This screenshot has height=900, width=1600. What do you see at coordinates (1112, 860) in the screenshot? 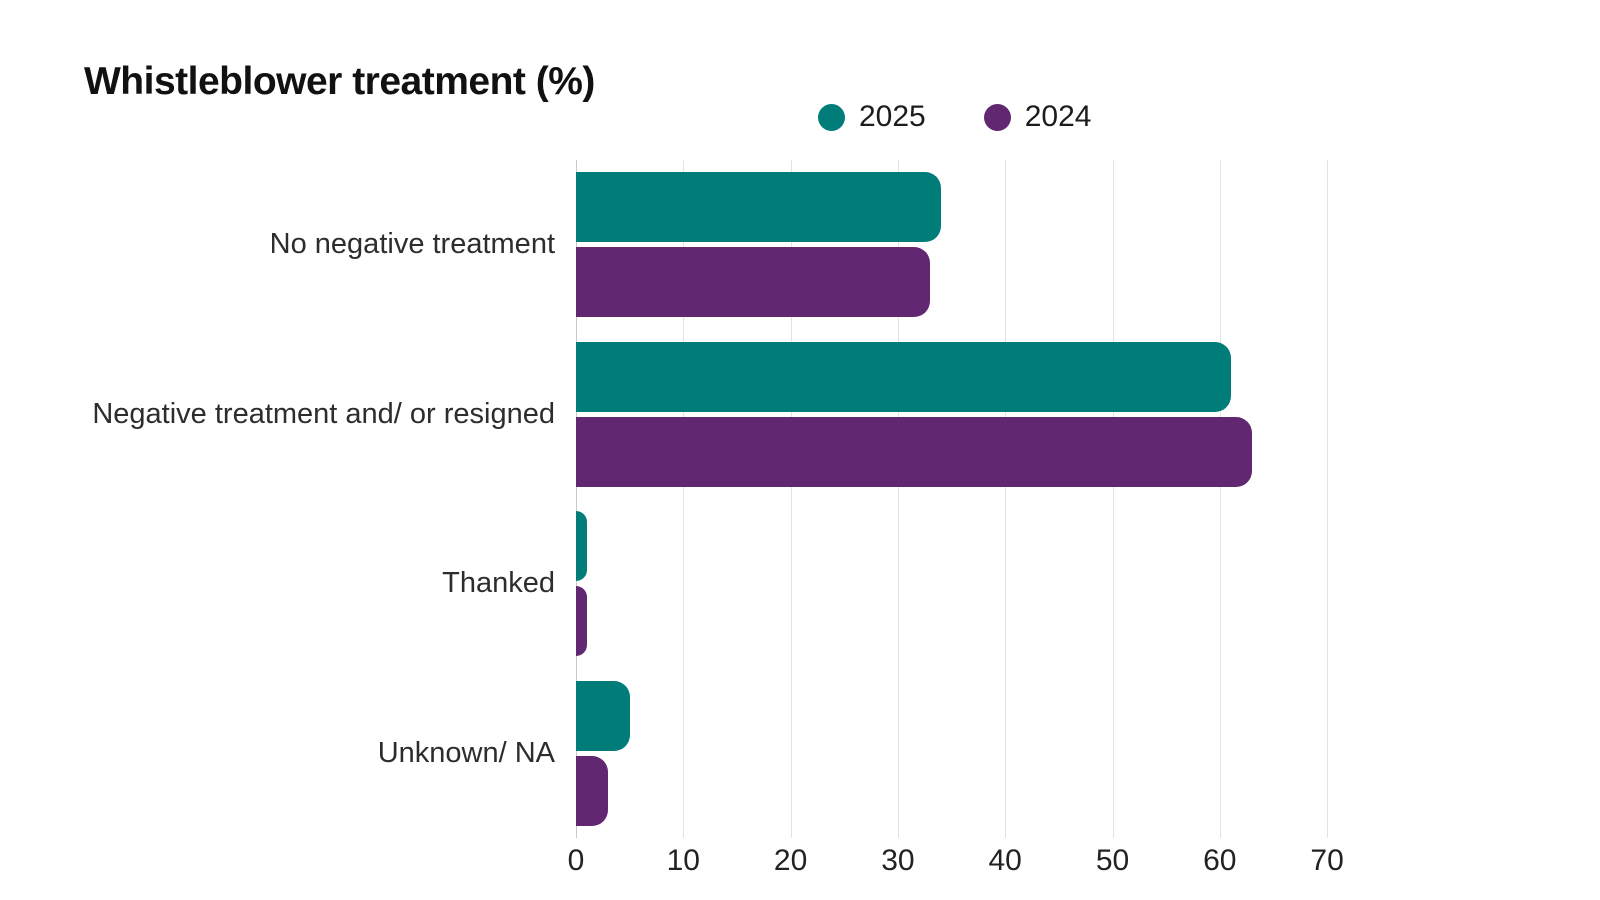
I see `x-tick-label-50: 50` at bounding box center [1112, 860].